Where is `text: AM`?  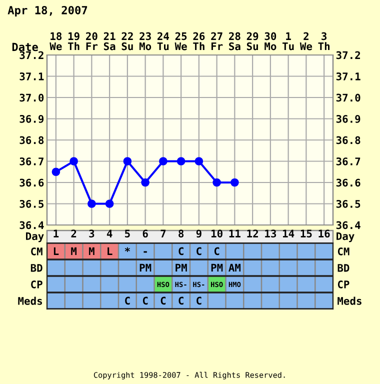 text: AM is located at coordinates (234, 268).